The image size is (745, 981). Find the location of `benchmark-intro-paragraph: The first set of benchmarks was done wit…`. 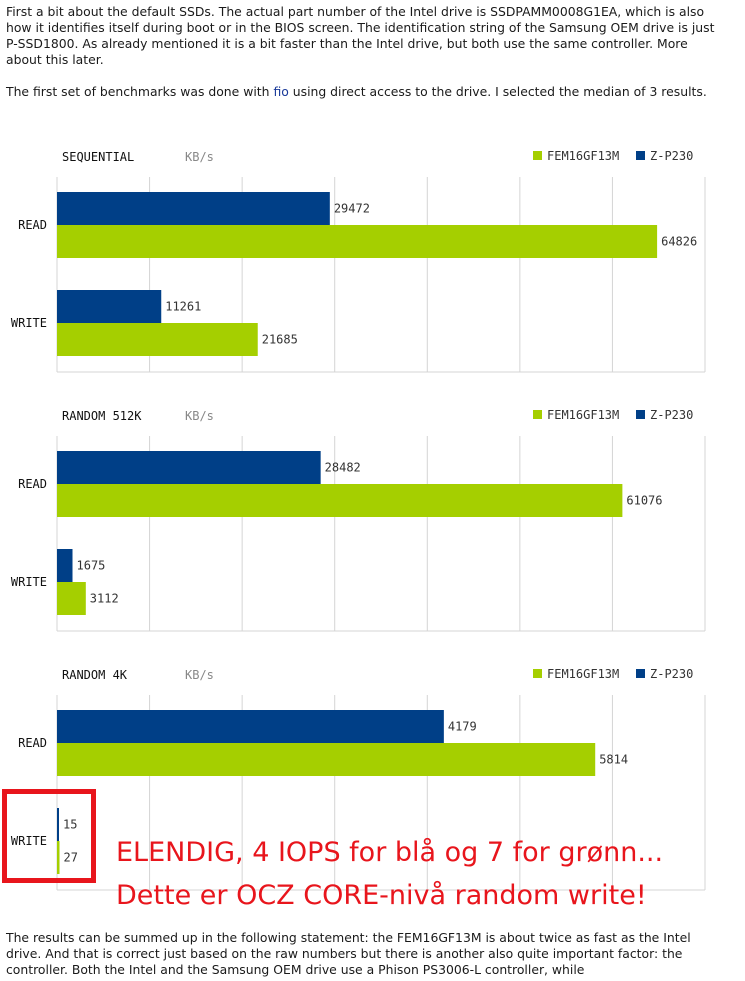

benchmark-intro-paragraph: The first set of benchmarks was done wit… is located at coordinates (362, 92).